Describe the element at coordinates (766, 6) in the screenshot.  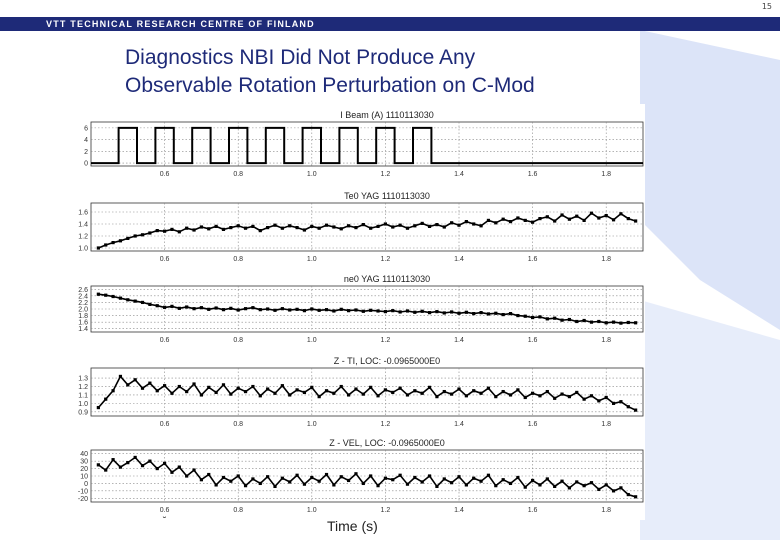
I see `page-number: 15` at that location.